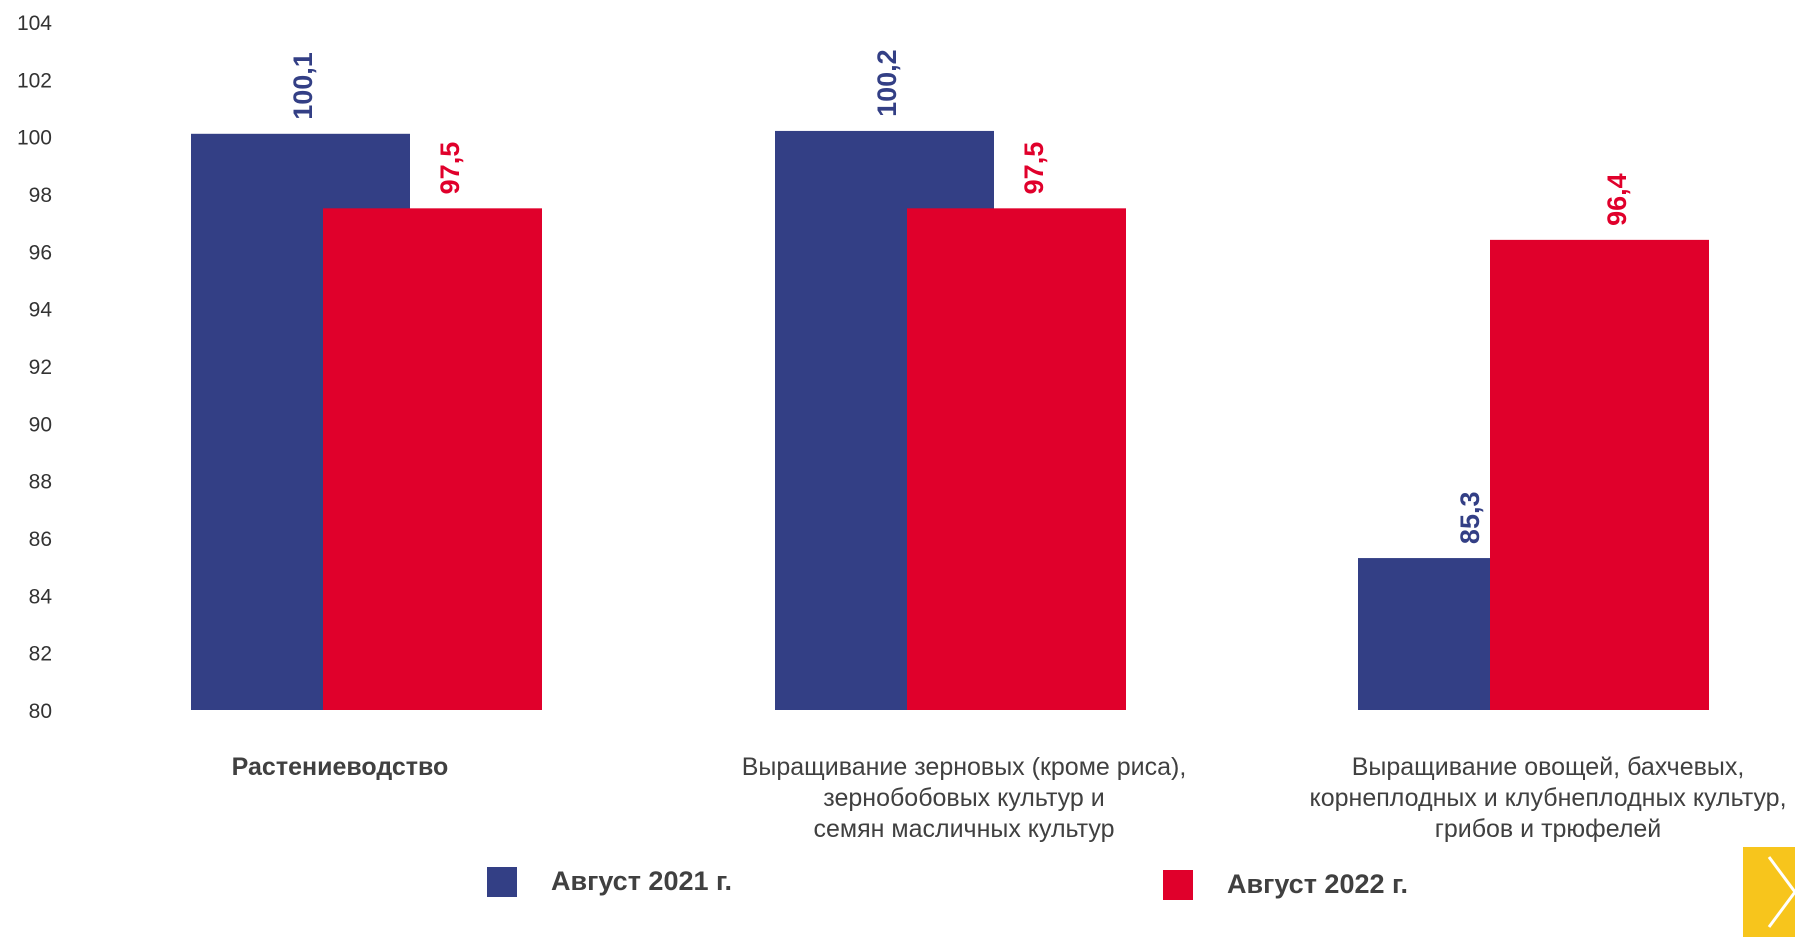  I want to click on y-tick-label: 104, so click(34, 23).